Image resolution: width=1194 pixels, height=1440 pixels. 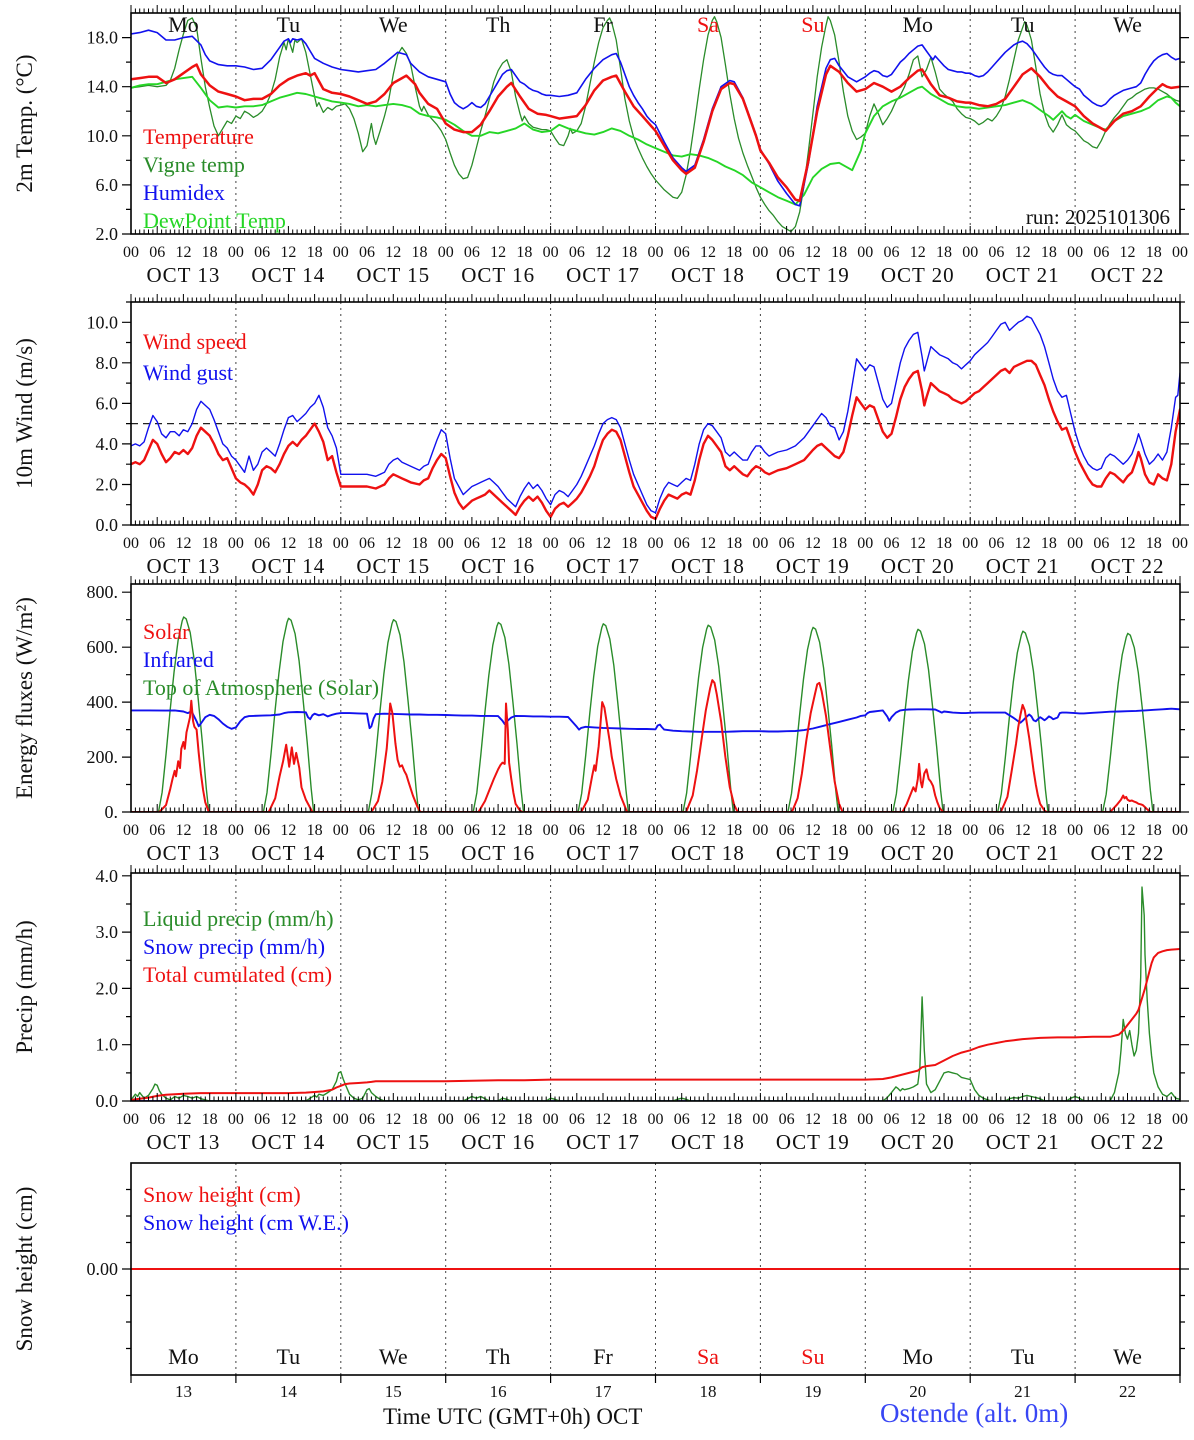 I want to click on series-wind-gust, so click(x=655, y=414).